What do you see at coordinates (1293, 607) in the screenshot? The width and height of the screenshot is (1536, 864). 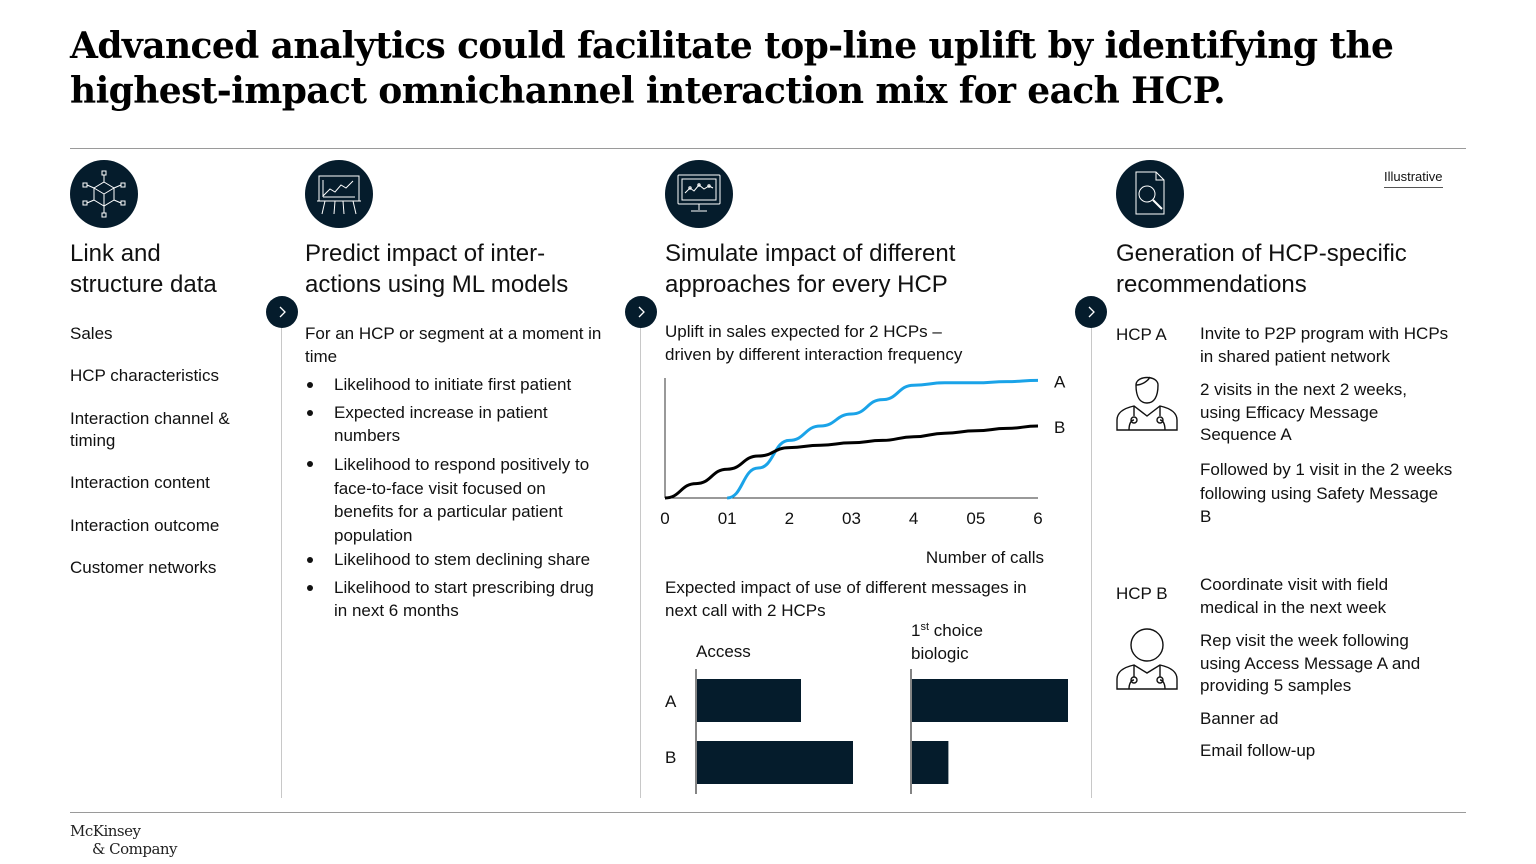 I see `rec-line: medical in the next week` at bounding box center [1293, 607].